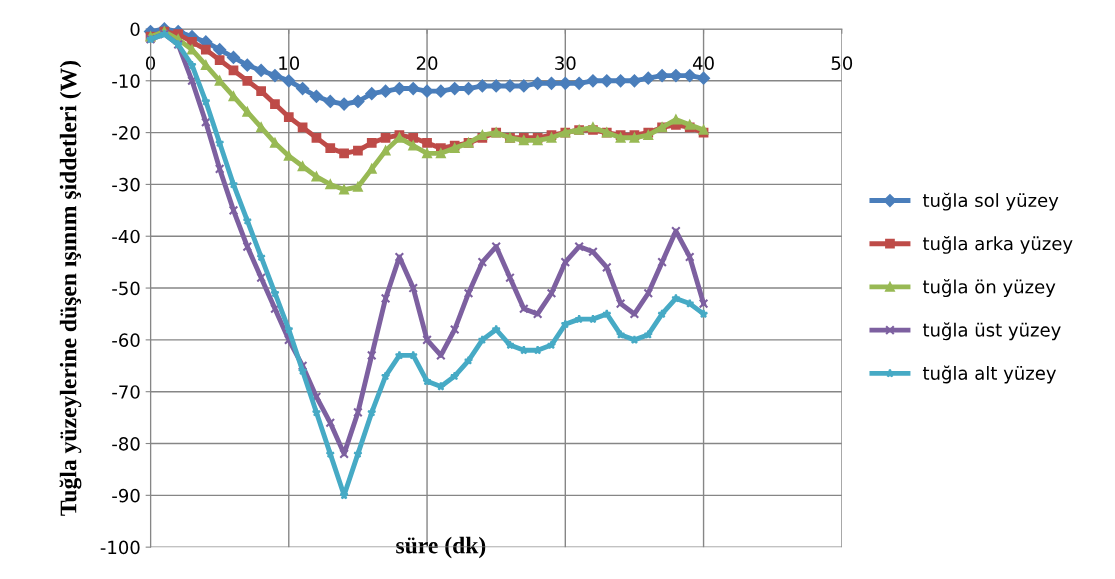 This screenshot has height=579, width=1115. Describe the element at coordinates (990, 201) in the screenshot. I see `legend-label: tuğla sol yüzey` at that location.